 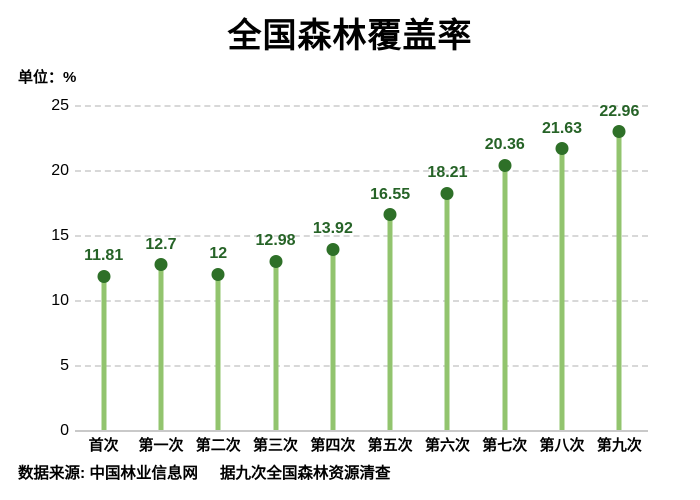 I want to click on value-label: 21.63, so click(x=562, y=128).